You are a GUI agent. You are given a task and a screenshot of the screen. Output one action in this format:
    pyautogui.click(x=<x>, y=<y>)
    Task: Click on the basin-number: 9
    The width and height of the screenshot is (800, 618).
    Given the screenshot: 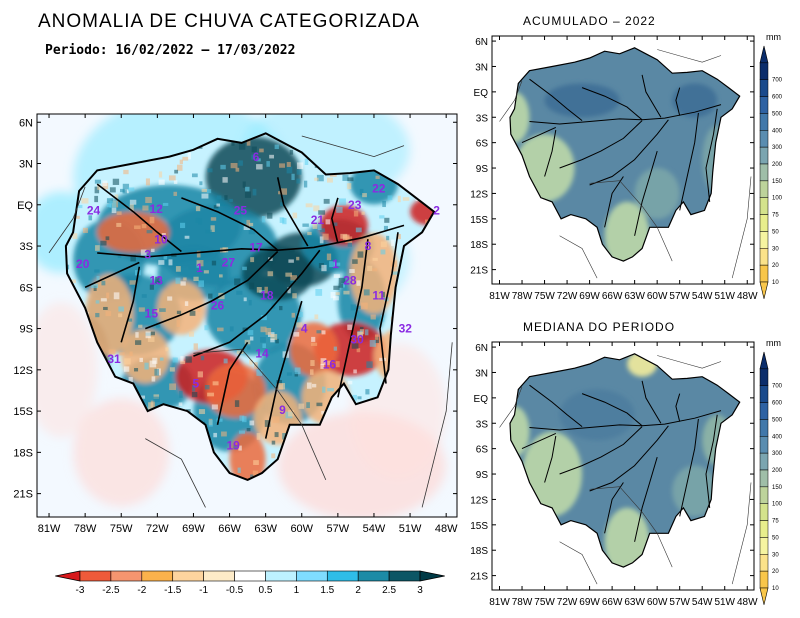 What is the action you would take?
    pyautogui.click(x=282, y=410)
    